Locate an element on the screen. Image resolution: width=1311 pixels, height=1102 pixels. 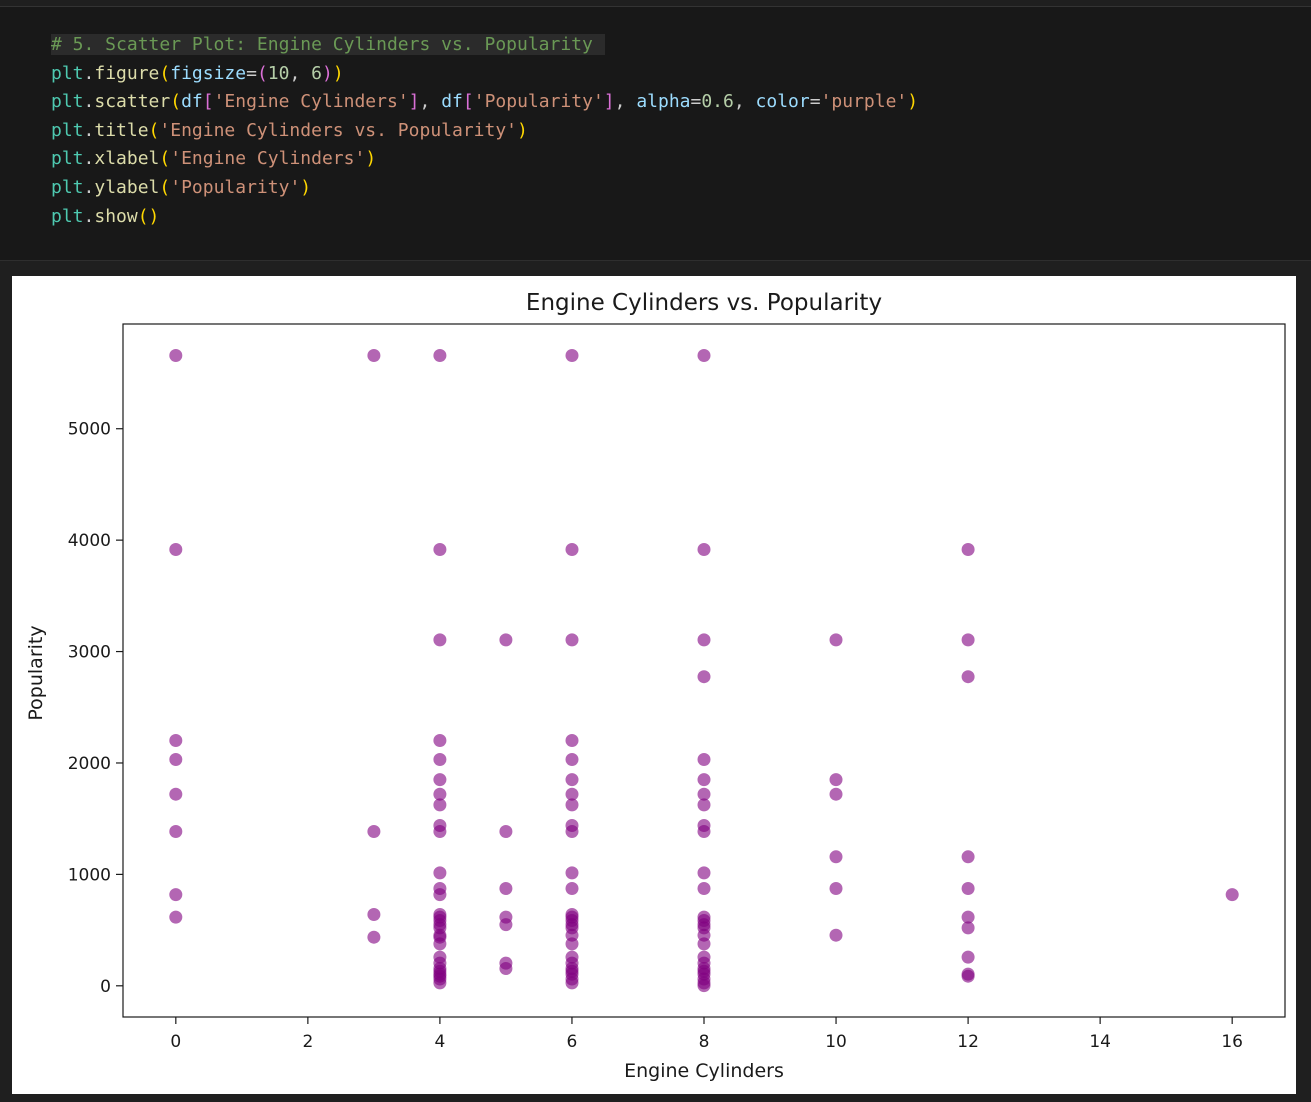
code-line: plt.figure(figsize=(10, 6)) is located at coordinates (484, 74).